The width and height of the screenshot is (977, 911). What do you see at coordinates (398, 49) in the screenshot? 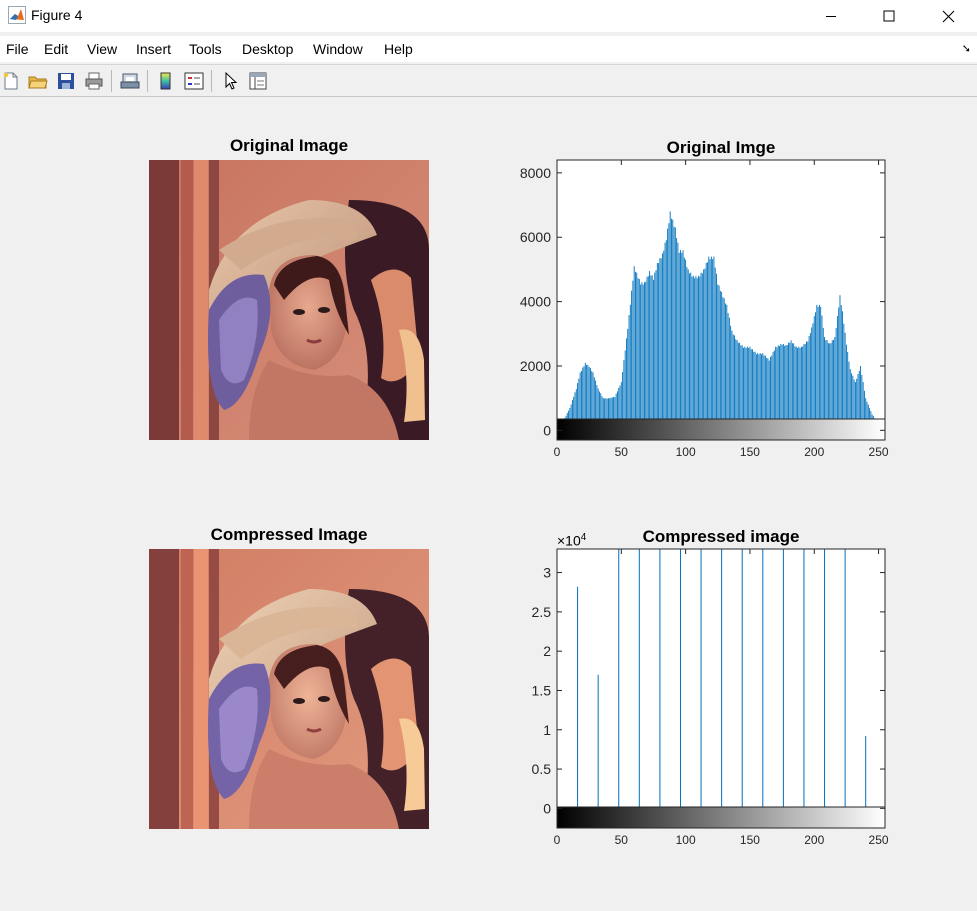
I see `menu-help: Help` at bounding box center [398, 49].